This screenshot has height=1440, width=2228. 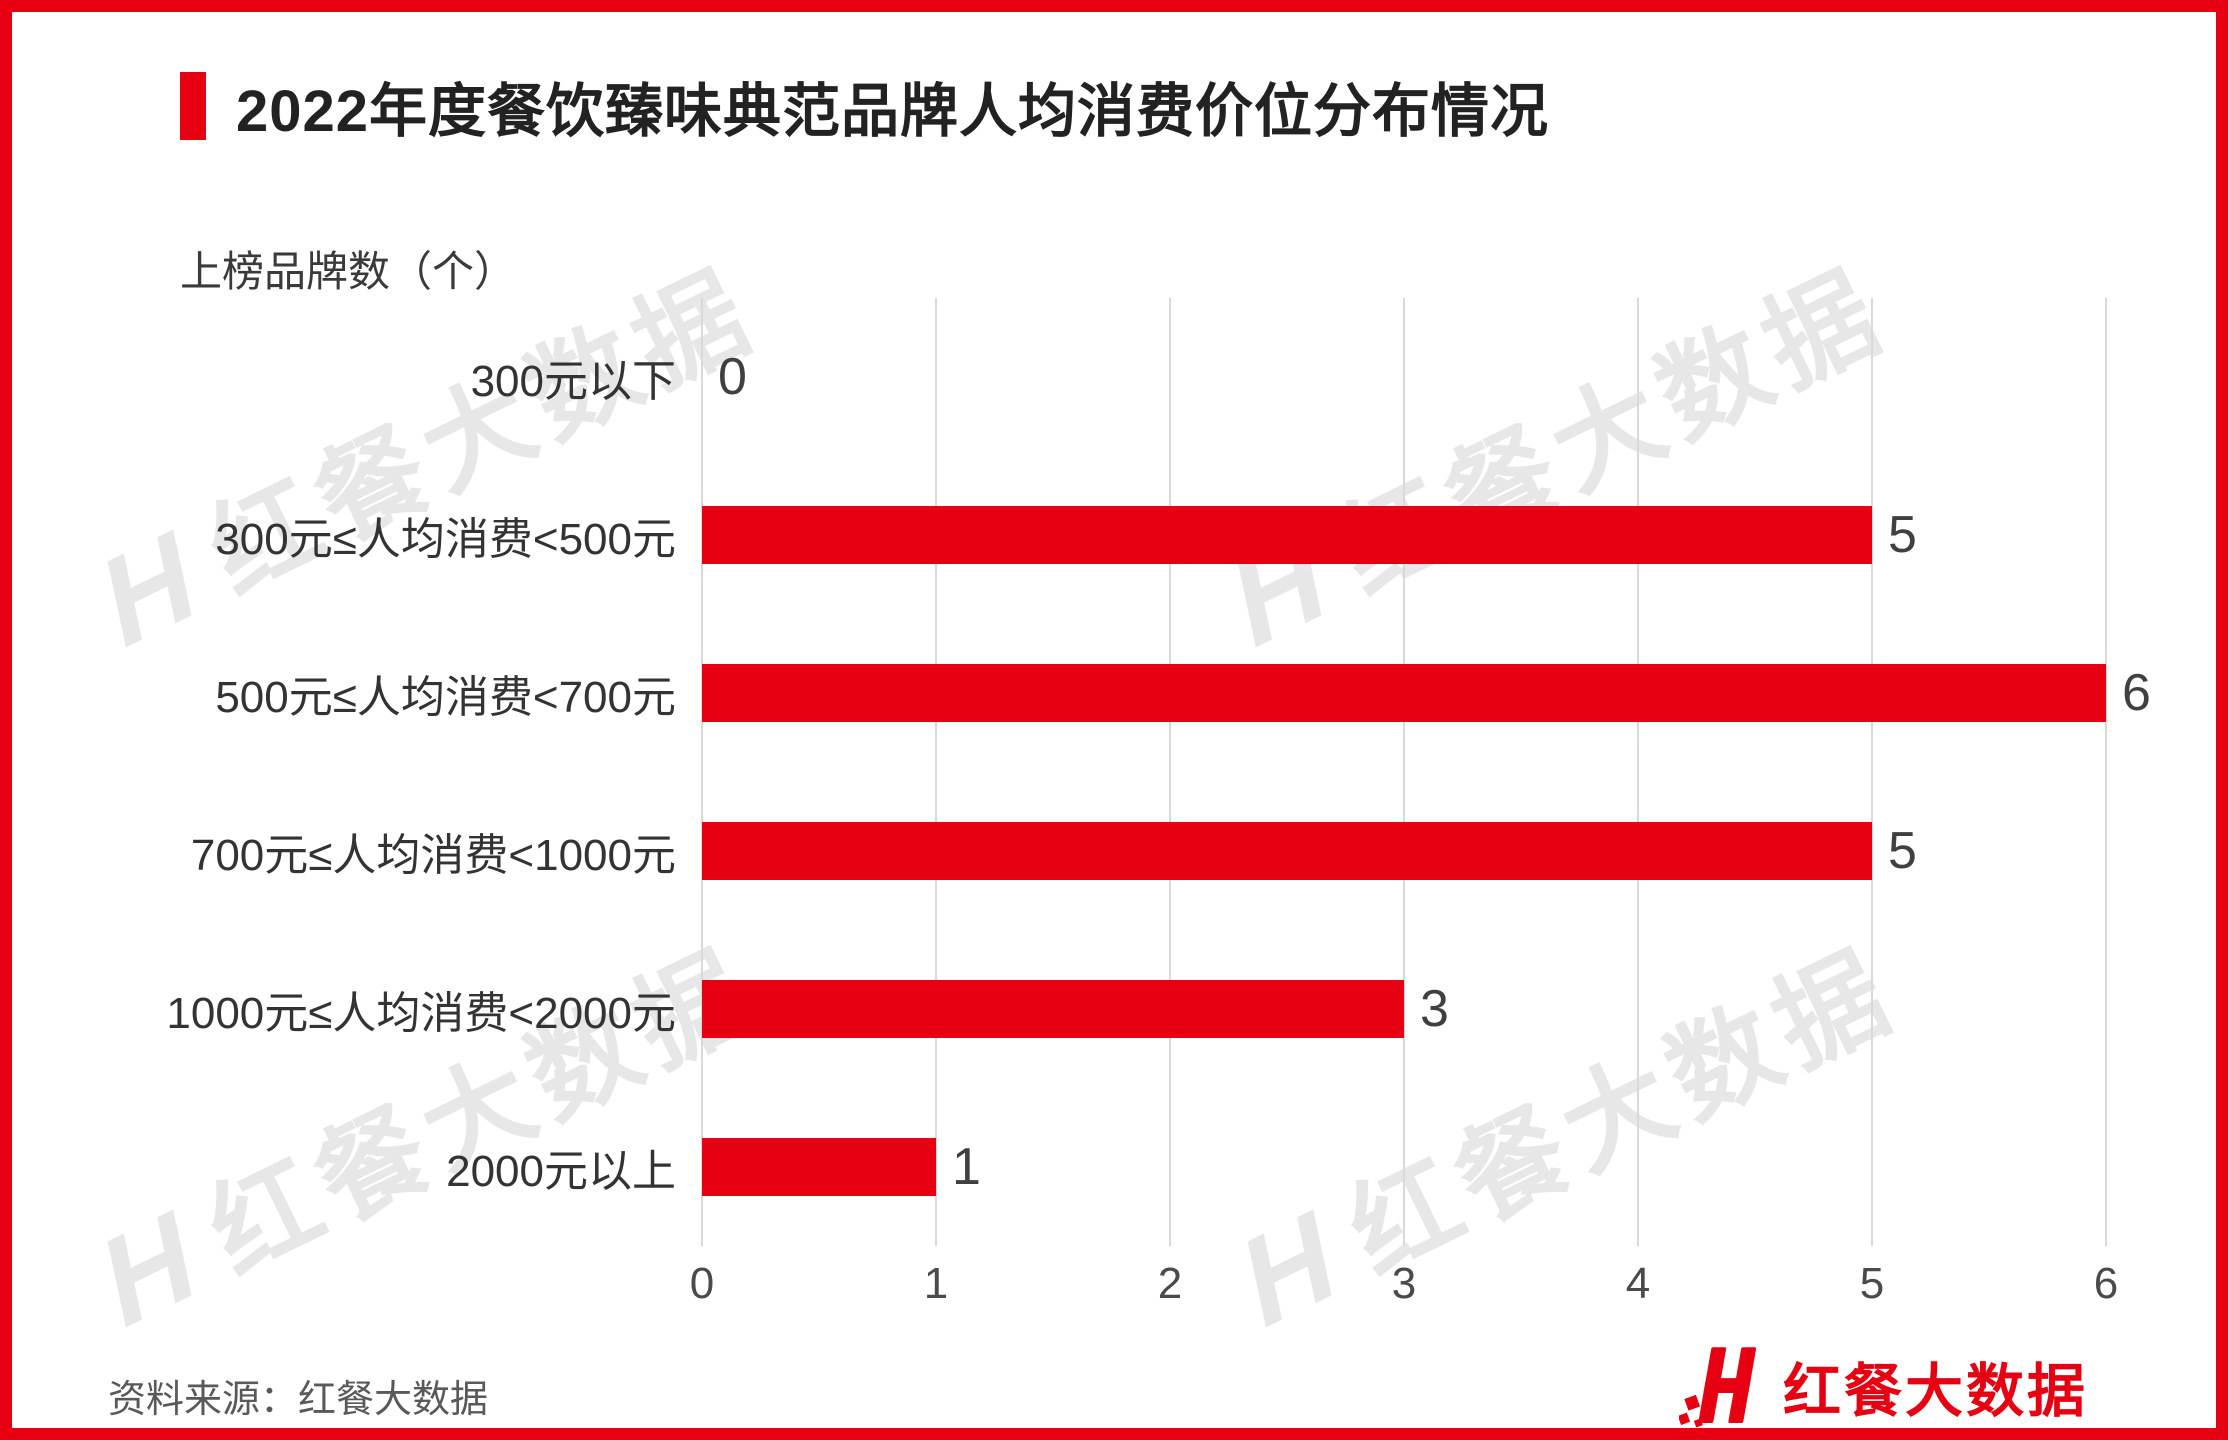 I want to click on bar-row: 300元≤人均消费<500元 5, so click(x=1114, y=535).